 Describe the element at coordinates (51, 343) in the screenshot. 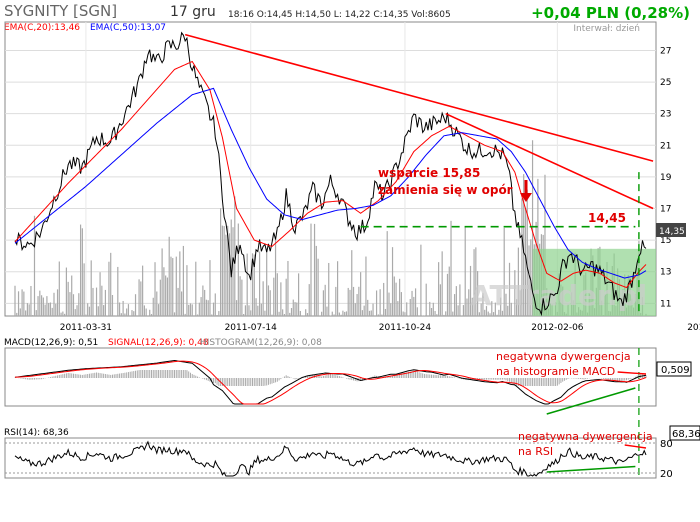

I see `macd-legend: MACD(12,26,9): 0,51` at that location.